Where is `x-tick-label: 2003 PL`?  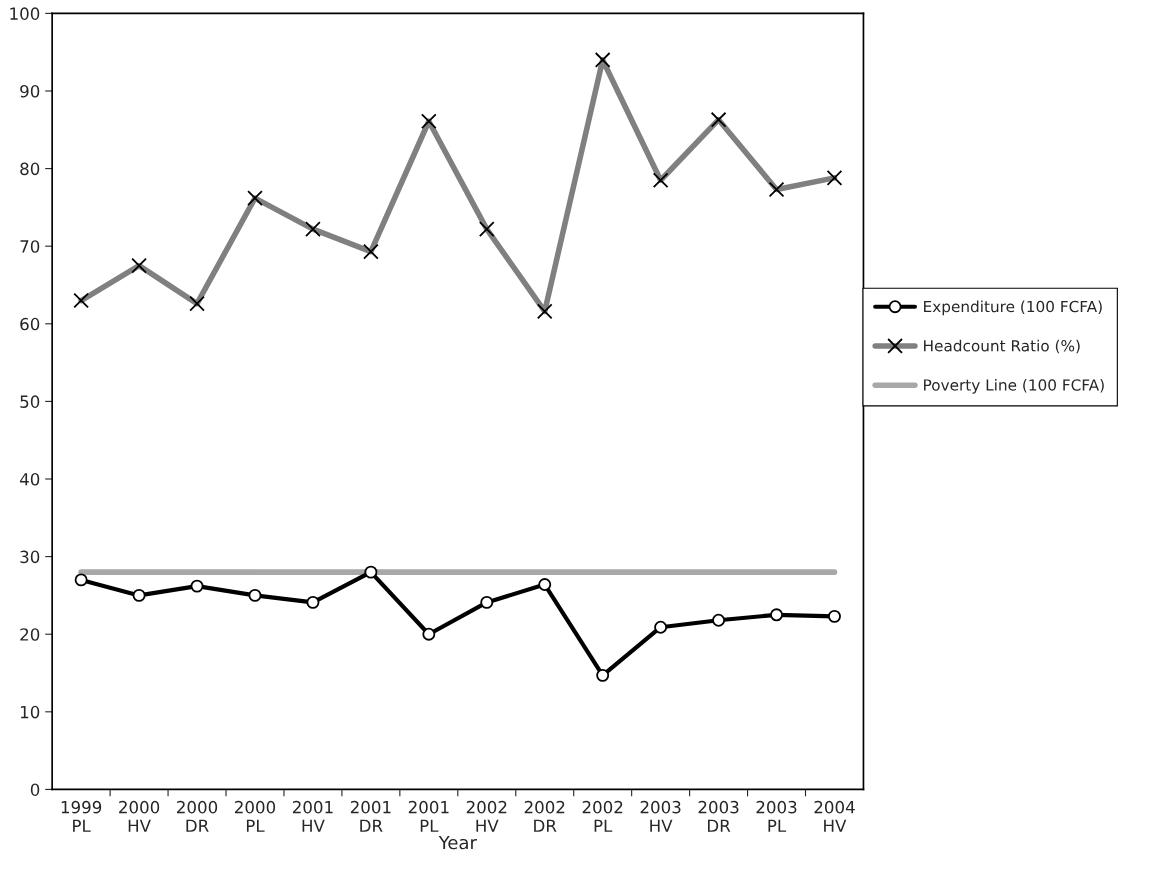
x-tick-label: 2003 PL is located at coordinates (776, 816).